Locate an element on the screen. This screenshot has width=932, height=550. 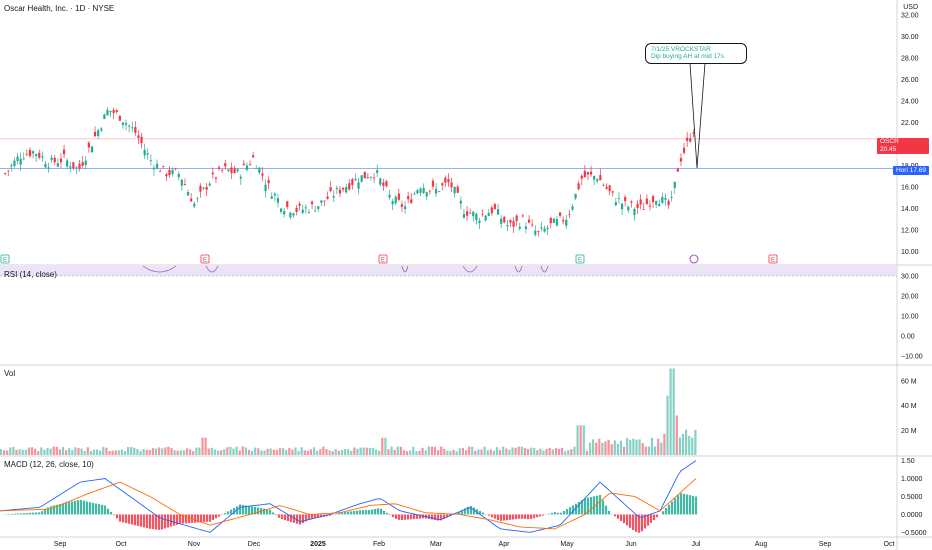
horizontal-line-badge: Hori 17.69 is located at coordinates (910, 170).